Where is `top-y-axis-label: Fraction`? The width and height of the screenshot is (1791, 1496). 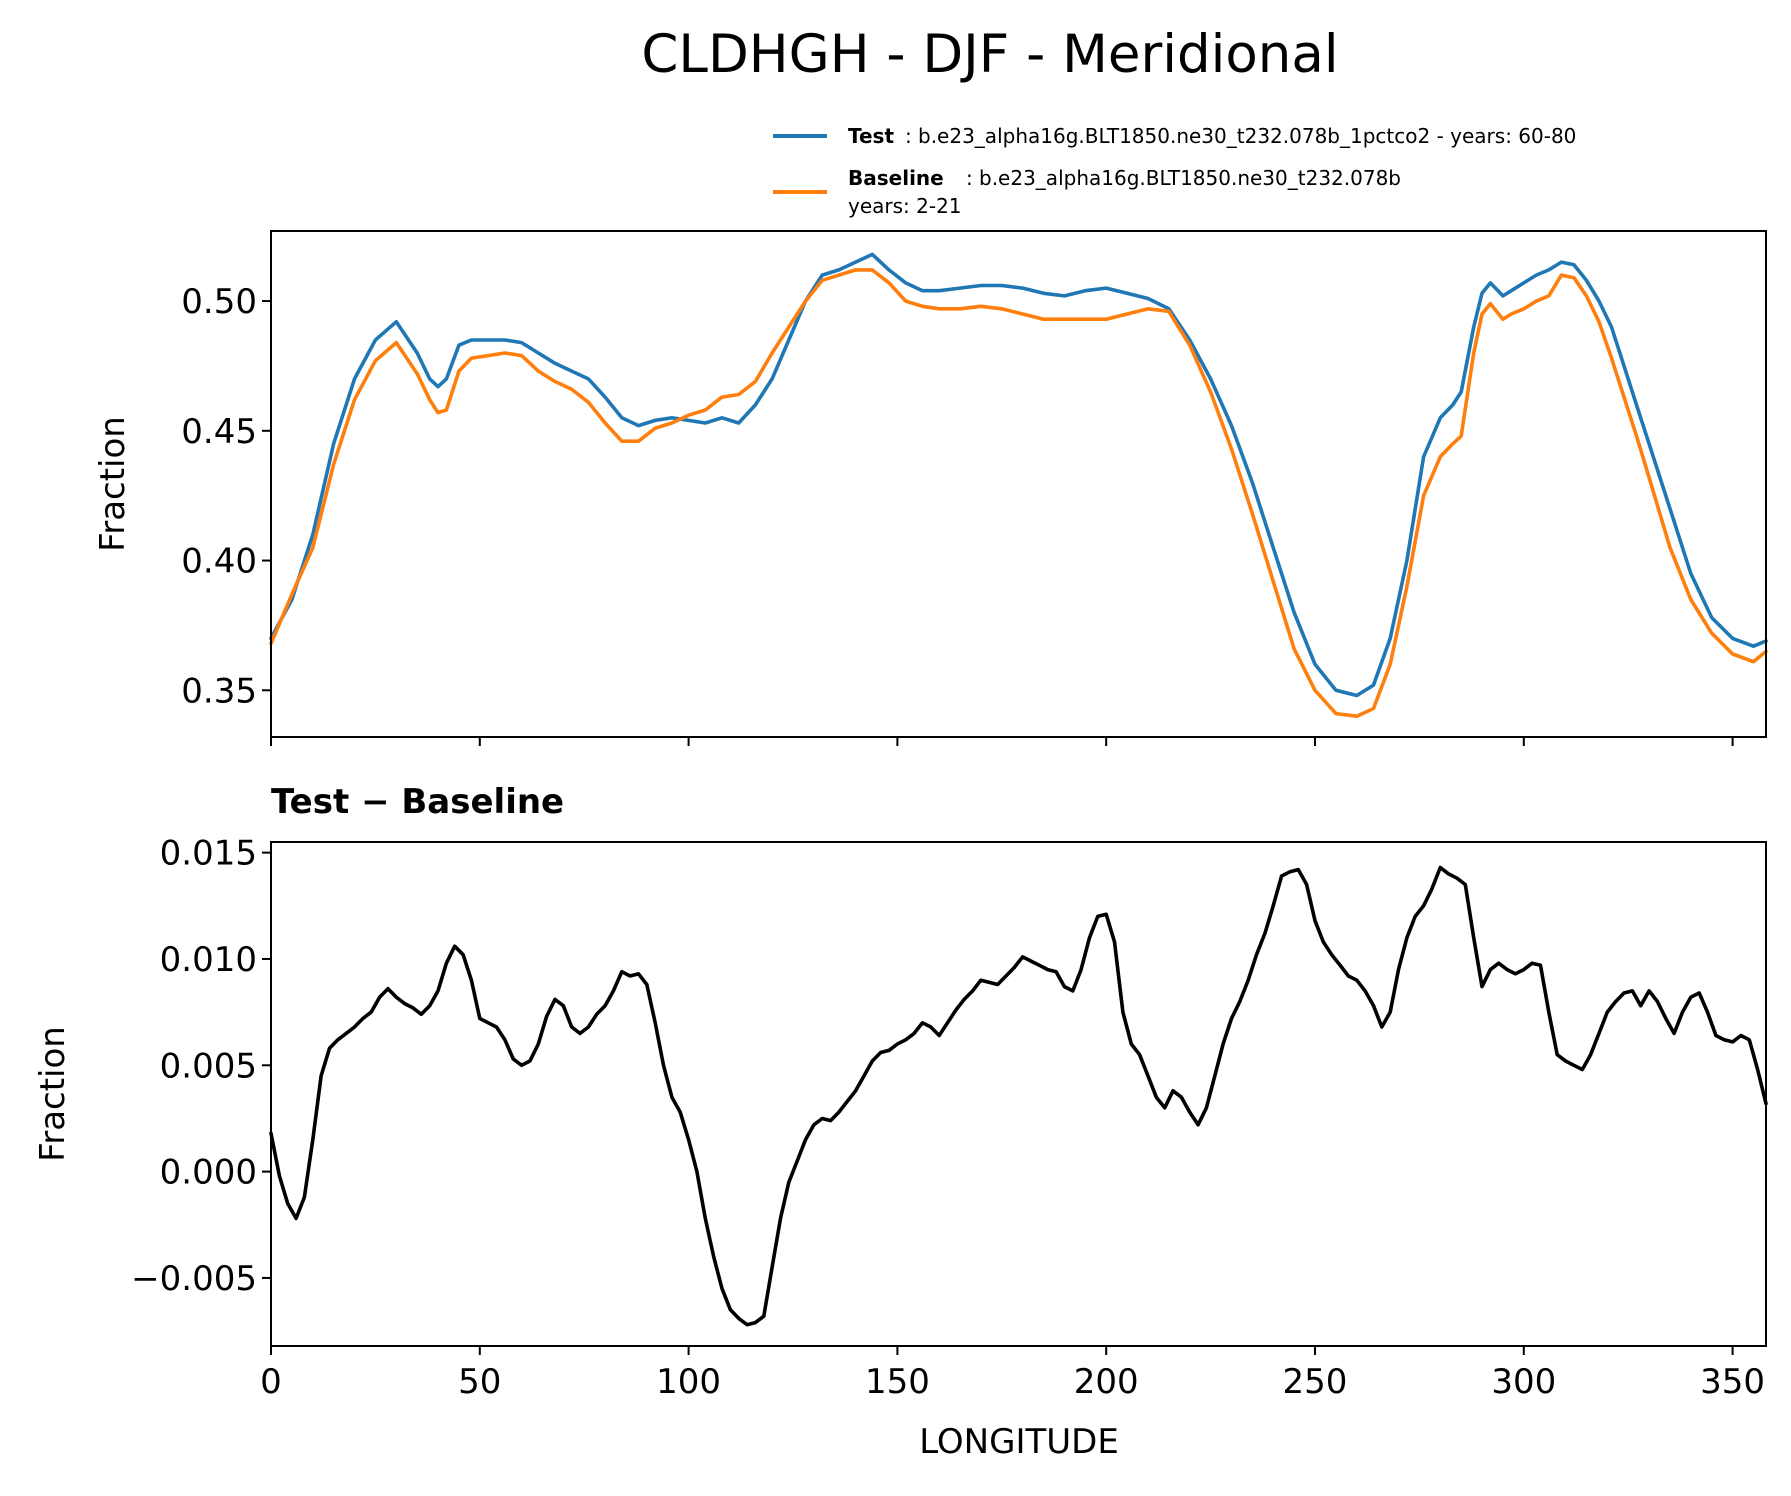
top-y-axis-label: Fraction is located at coordinates (113, 484).